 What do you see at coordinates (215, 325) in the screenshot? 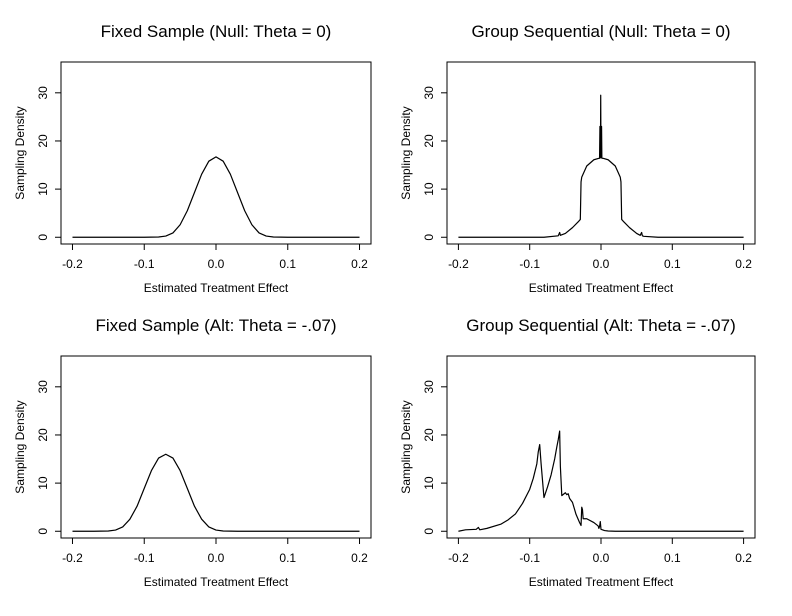
I see `chart-title: Fixed Sample (Alt: Theta = -.07)` at bounding box center [215, 325].